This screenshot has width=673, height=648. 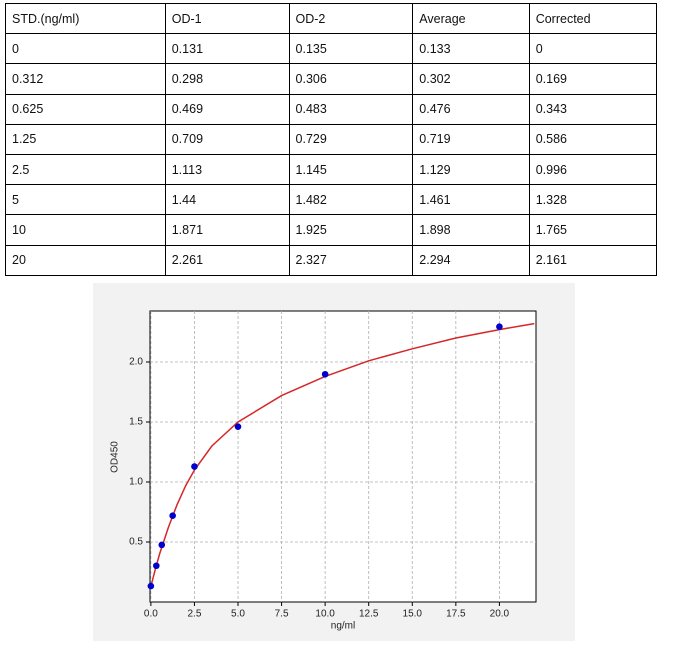 What do you see at coordinates (351, 260) in the screenshot?
I see `cell: 2.327` at bounding box center [351, 260].